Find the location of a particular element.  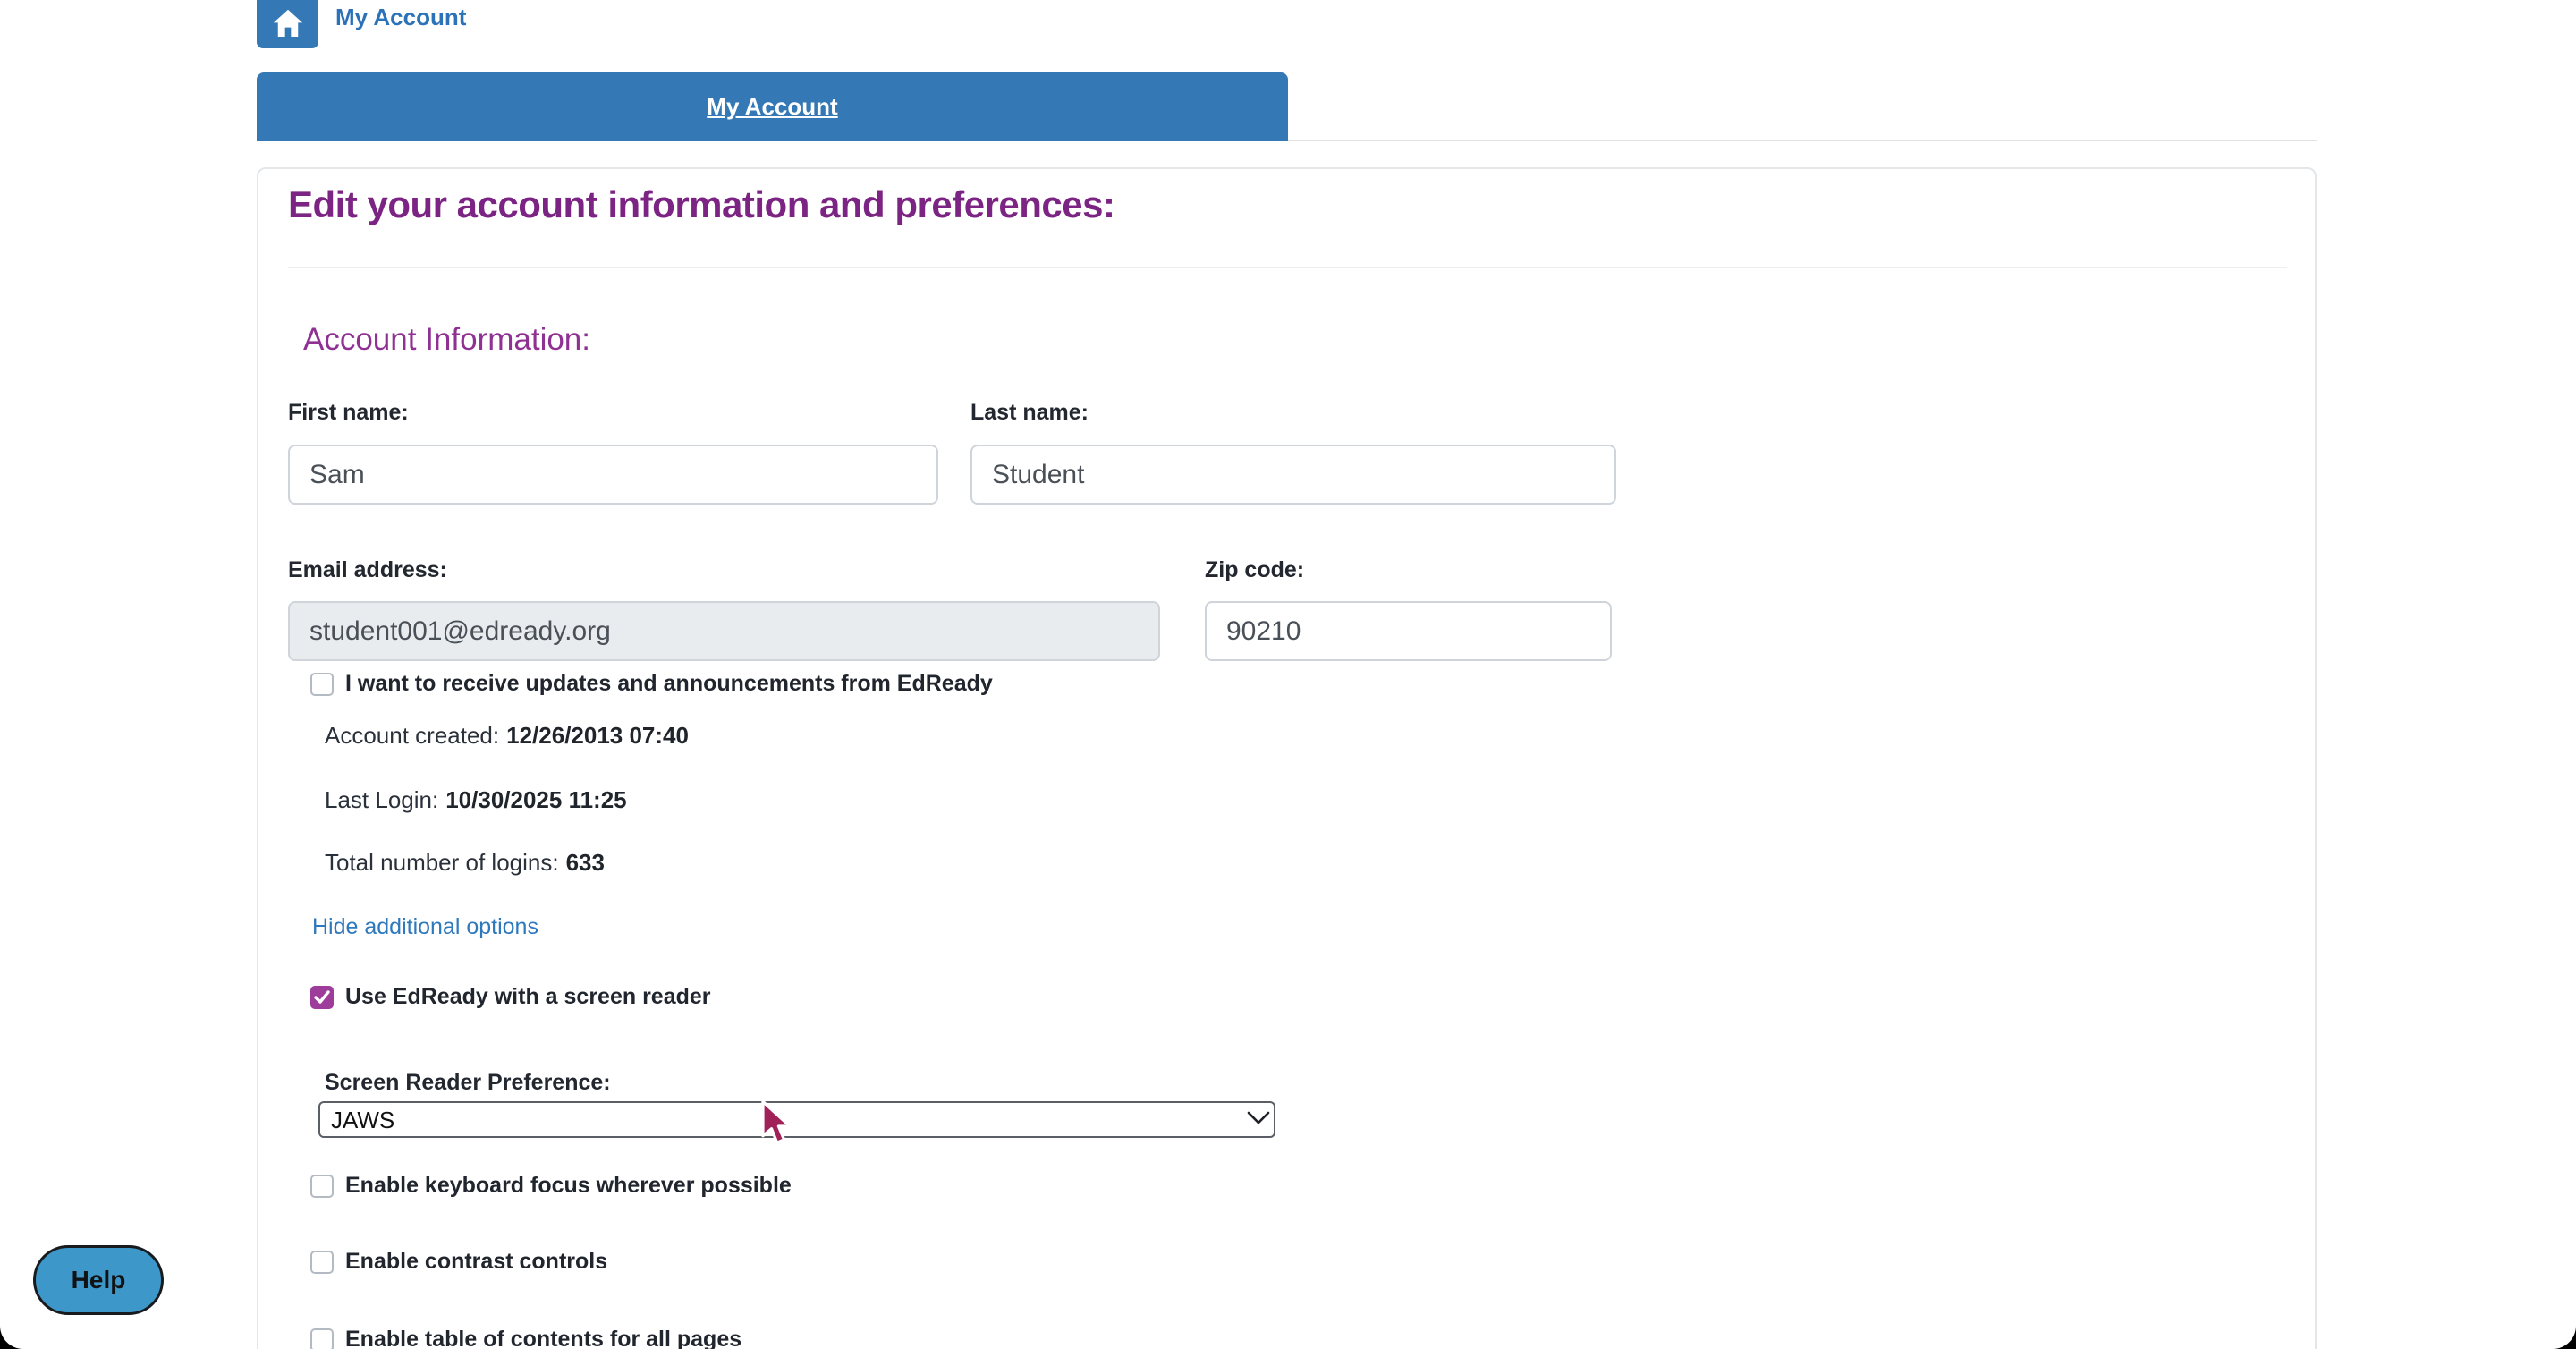

tab-bar: My Account is located at coordinates (1287, 106).